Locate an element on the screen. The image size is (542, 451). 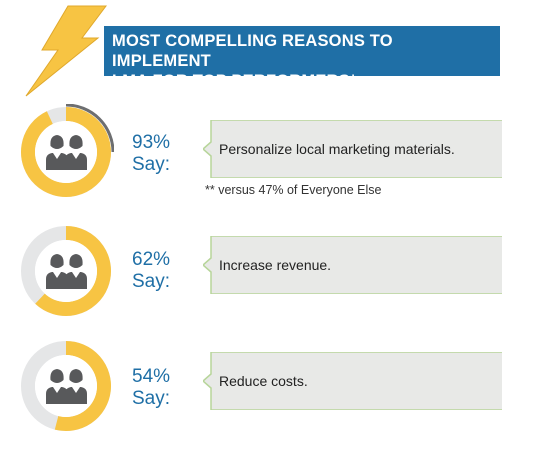
reason-callout-1: Personalize local marketing materials. is located at coordinates (352, 149).